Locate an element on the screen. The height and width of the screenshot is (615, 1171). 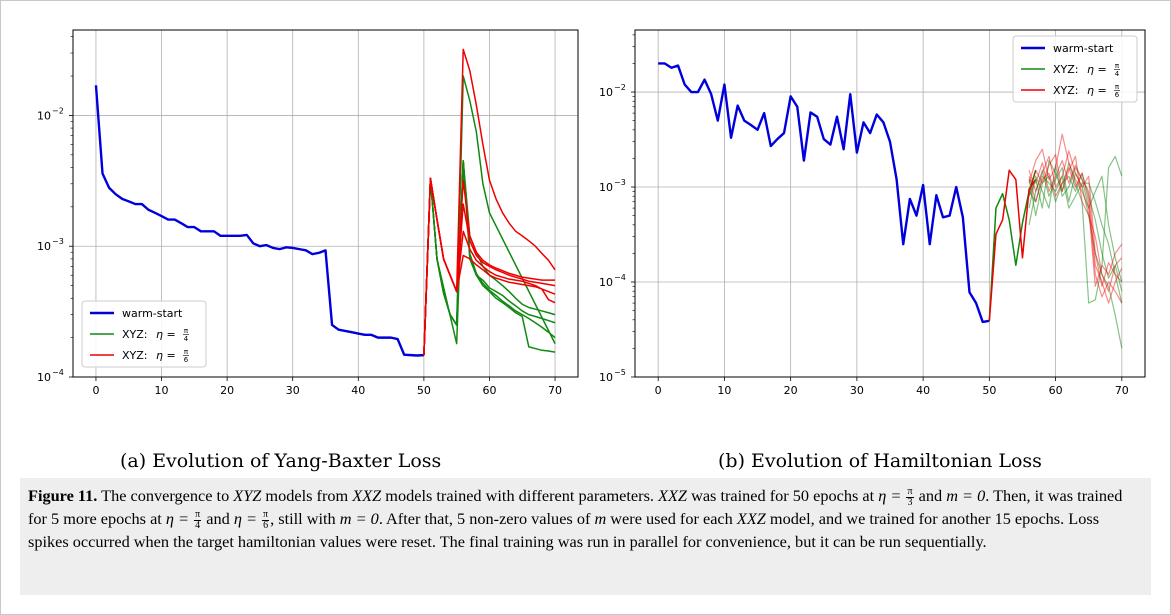
fraction-denominator: 4 is located at coordinates (198, 525).